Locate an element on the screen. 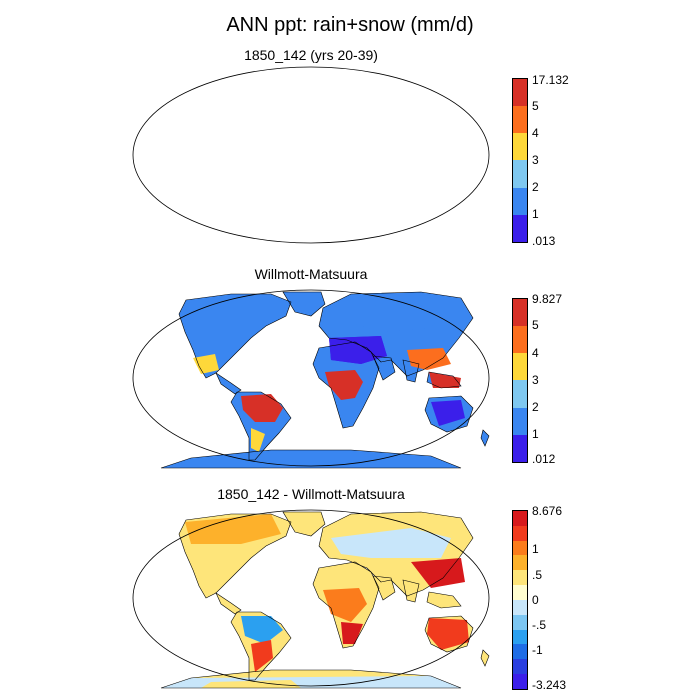 This screenshot has width=700, height=700. colorbar-3-label: 0 is located at coordinates (535, 600).